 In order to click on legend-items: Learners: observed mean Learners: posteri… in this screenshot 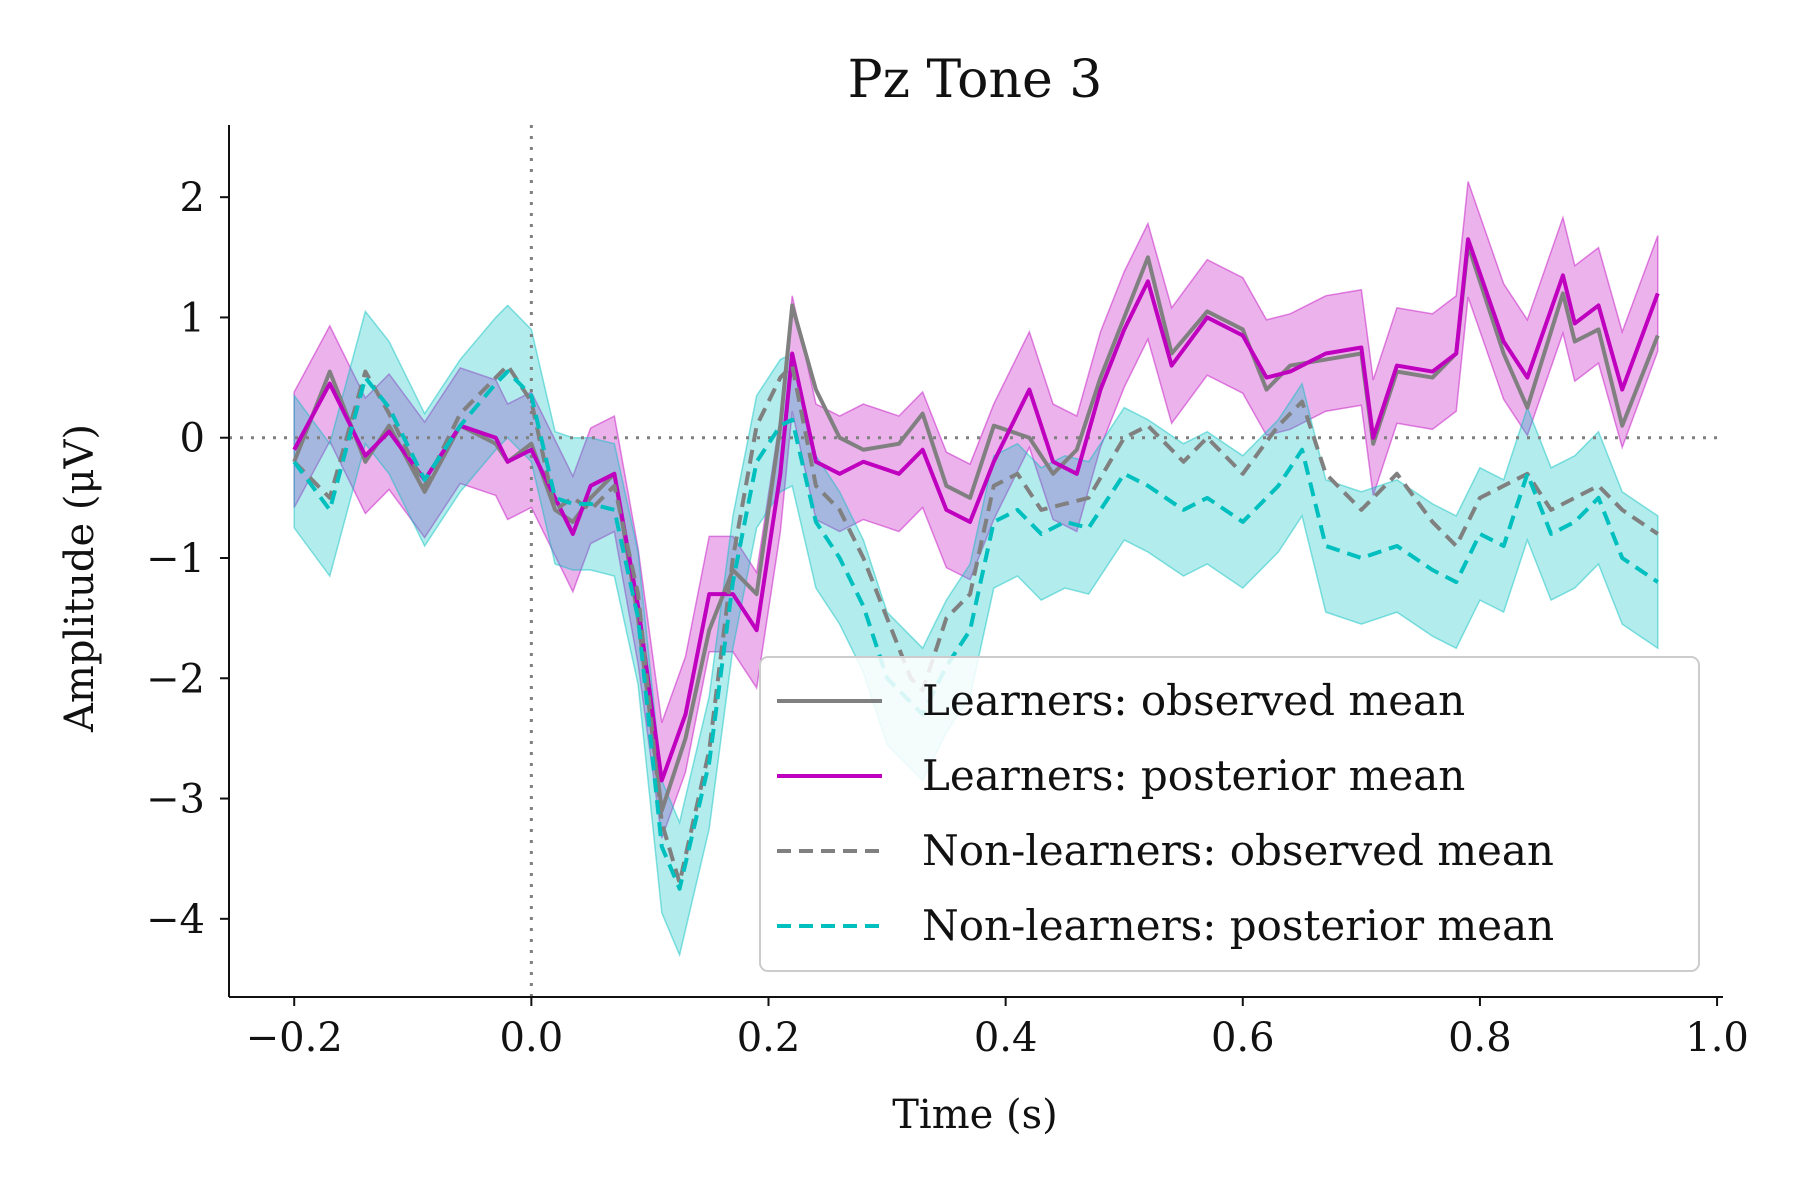, I will do `click(1165, 813)`.